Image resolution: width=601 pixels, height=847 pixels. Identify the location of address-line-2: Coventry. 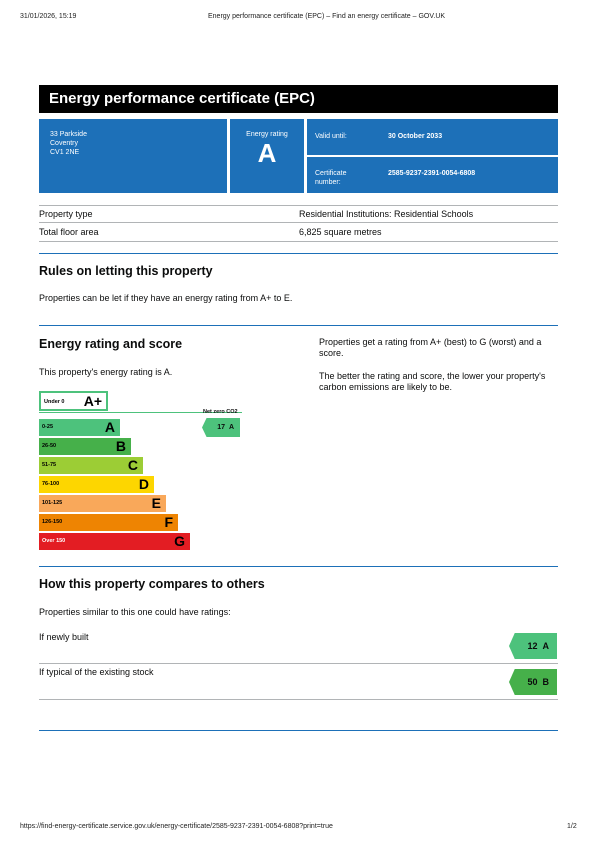
(64, 143).